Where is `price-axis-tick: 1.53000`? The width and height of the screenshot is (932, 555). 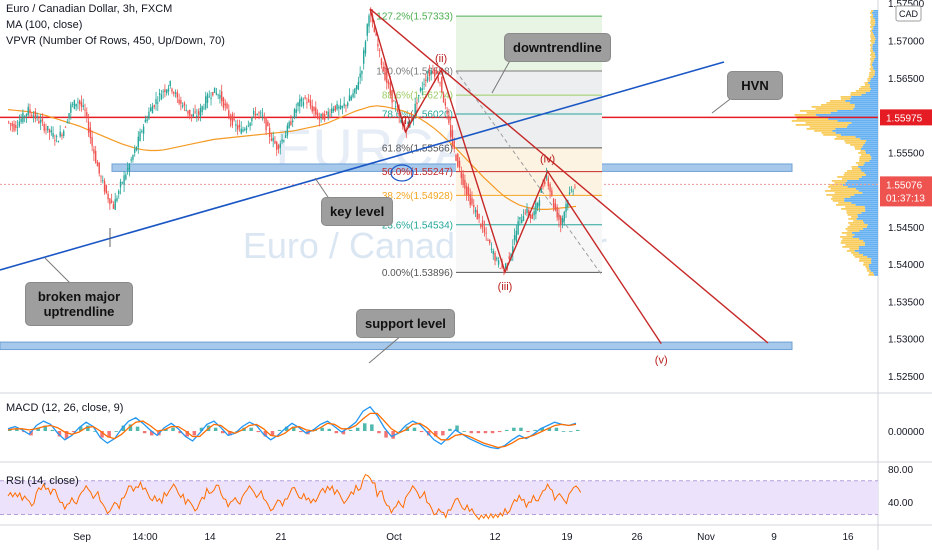 price-axis-tick: 1.53000 is located at coordinates (906, 340).